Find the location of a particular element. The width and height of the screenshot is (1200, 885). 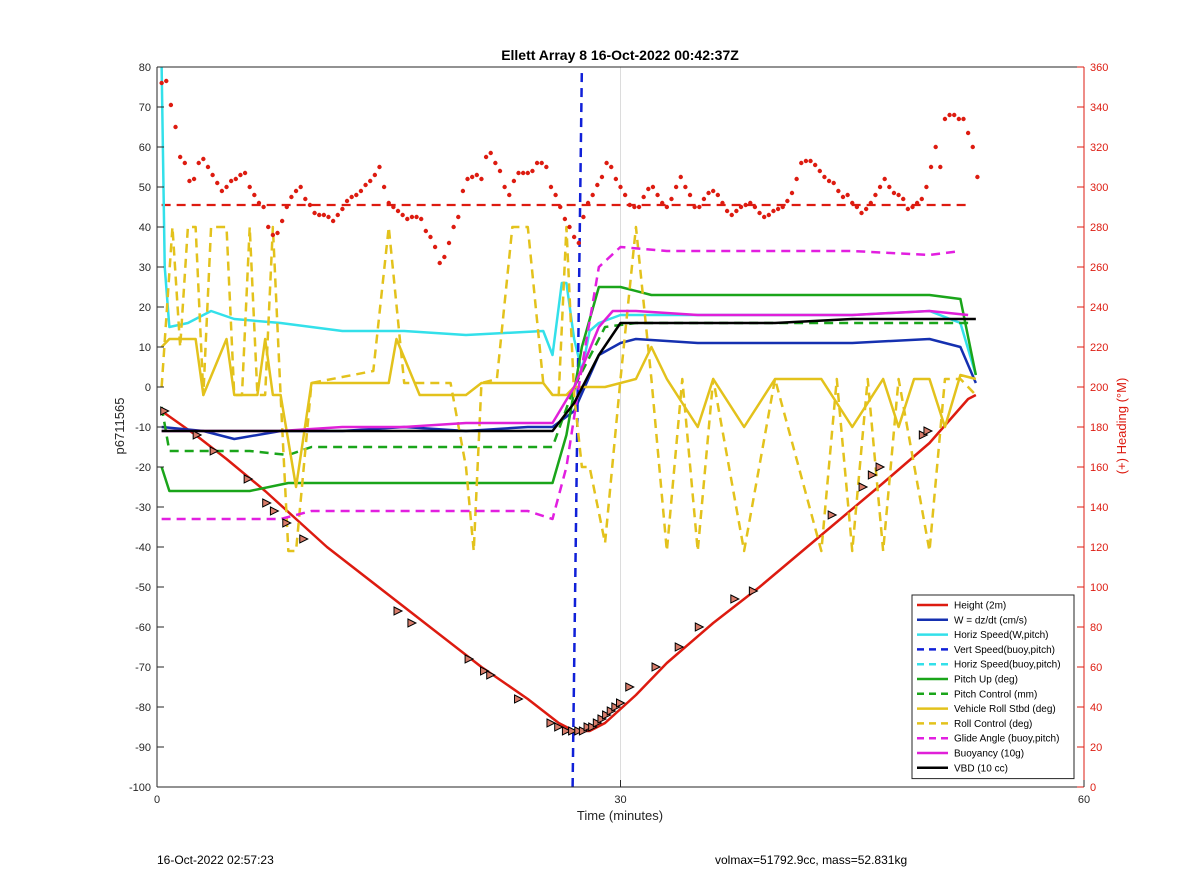

y2-tick-label: 20 is located at coordinates (1096, 748).